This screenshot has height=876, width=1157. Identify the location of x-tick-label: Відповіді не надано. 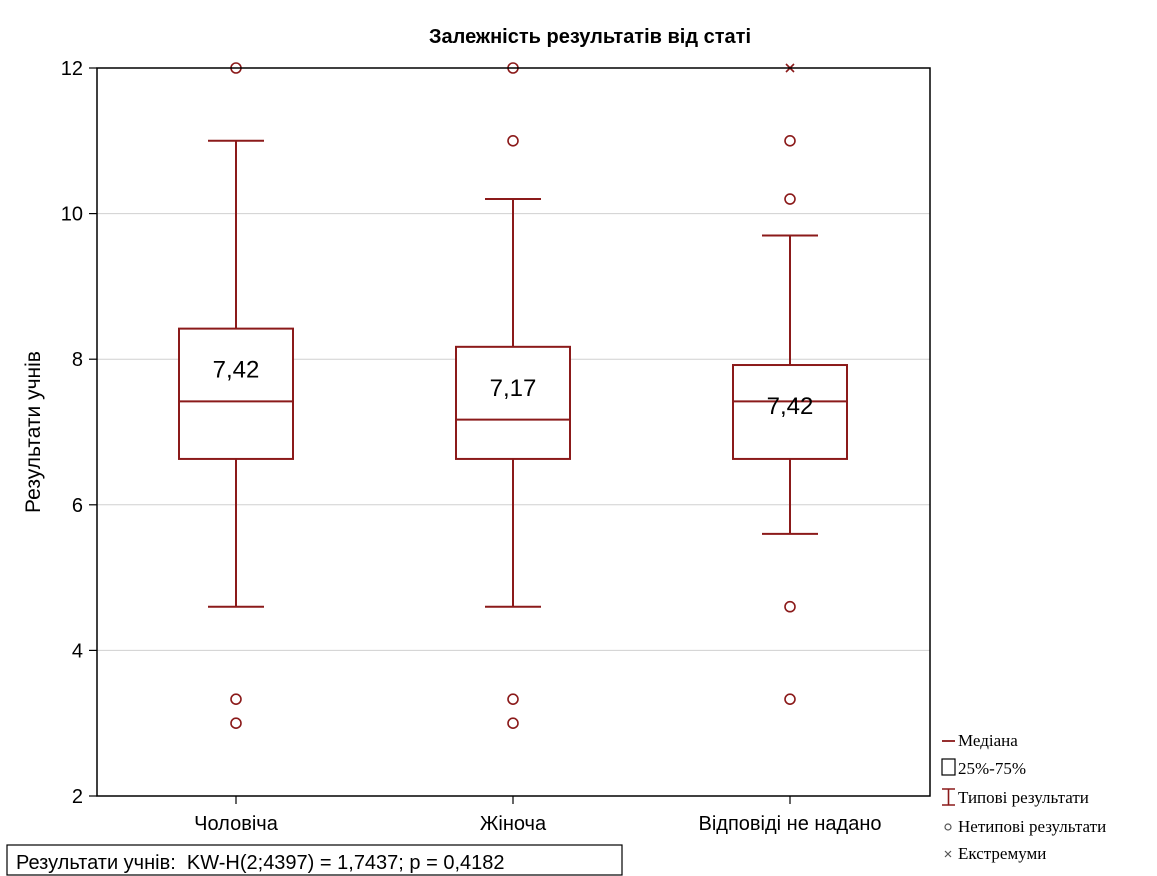
(790, 824).